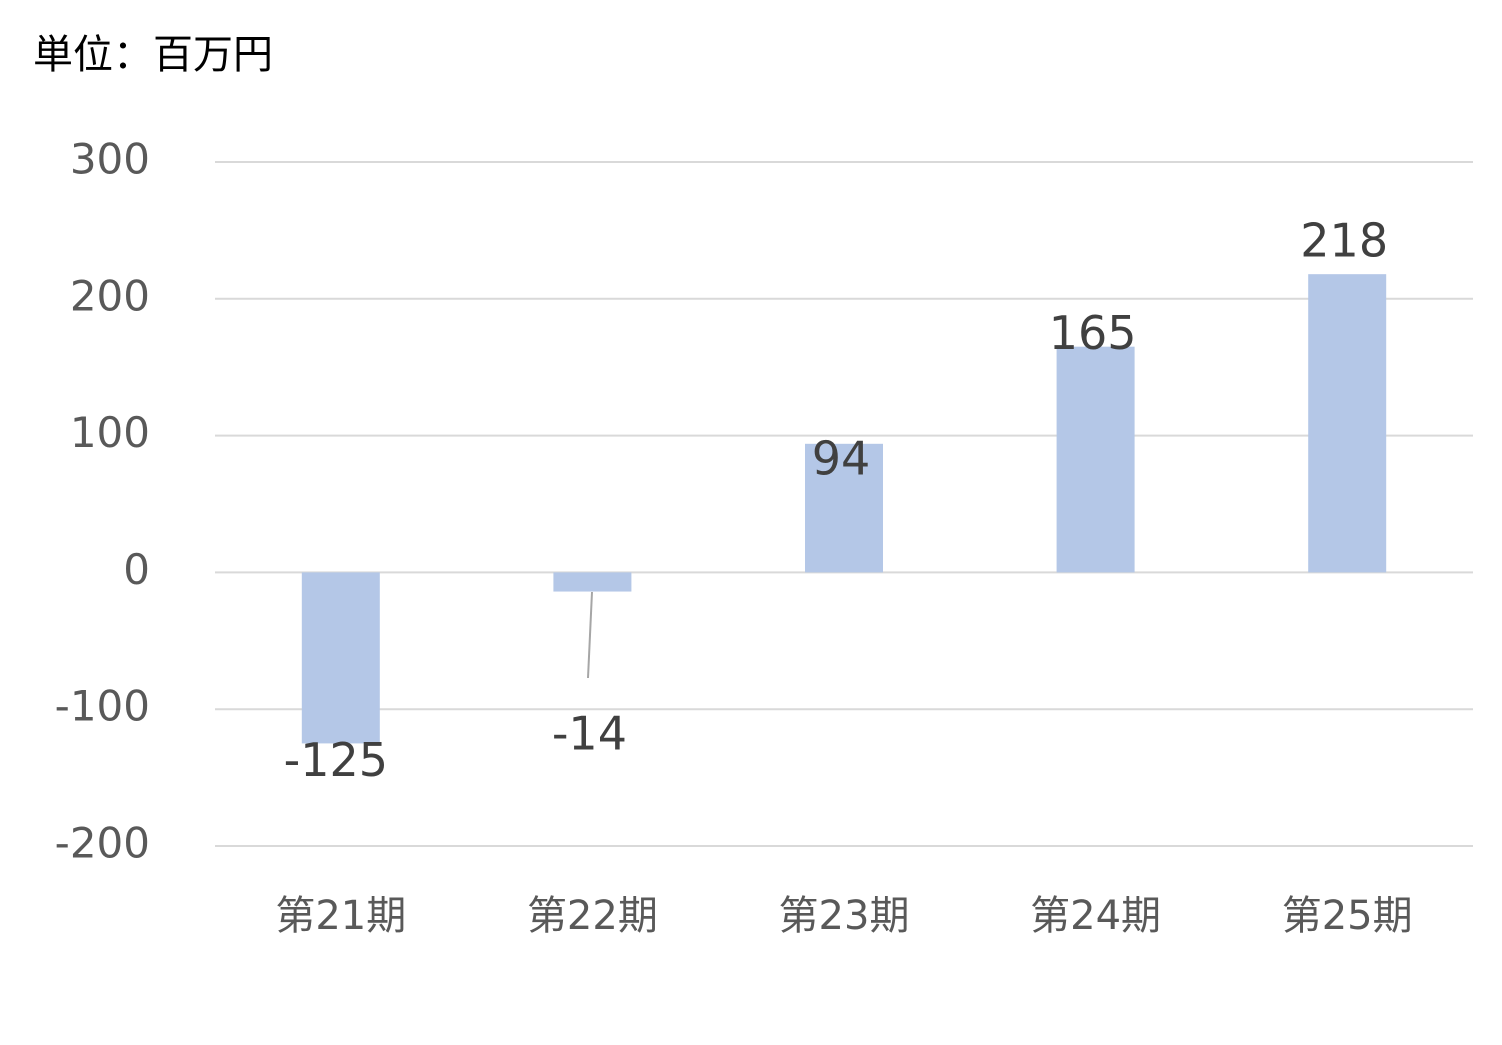 This screenshot has height=1045, width=1502. Describe the element at coordinates (340, 916) in the screenshot. I see `x-tick-label: 第21期` at that location.